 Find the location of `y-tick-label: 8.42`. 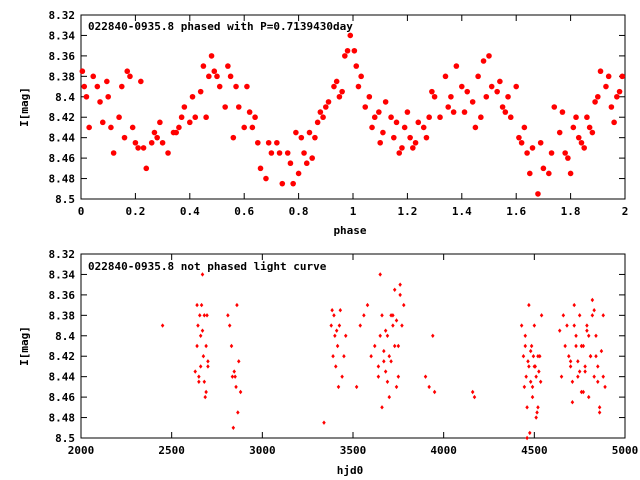

y-tick-label: 8.42 is located at coordinates (62, 356).